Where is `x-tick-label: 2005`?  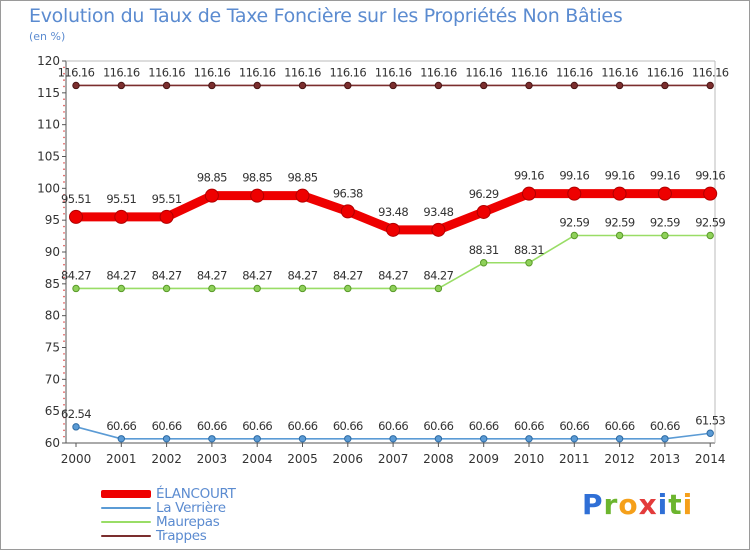
x-tick-label: 2005 is located at coordinates (302, 459).